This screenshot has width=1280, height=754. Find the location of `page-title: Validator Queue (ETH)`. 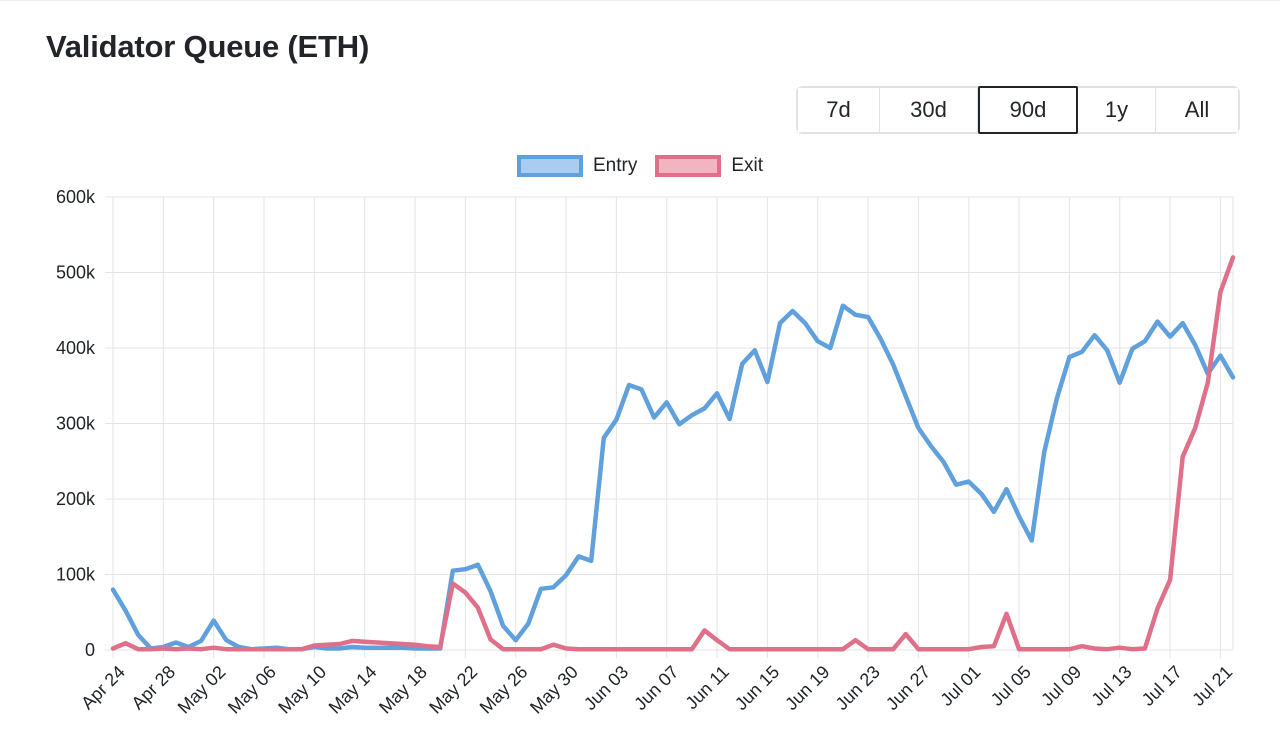

page-title: Validator Queue (ETH) is located at coordinates (208, 46).